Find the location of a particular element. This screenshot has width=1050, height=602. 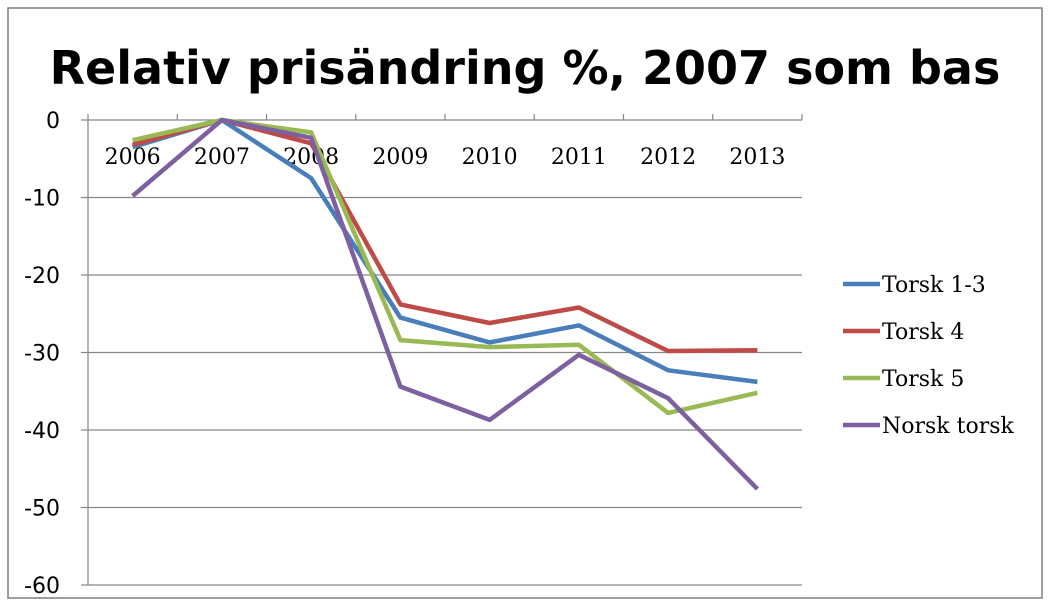

y-tick-label: -40 is located at coordinates (42, 431).